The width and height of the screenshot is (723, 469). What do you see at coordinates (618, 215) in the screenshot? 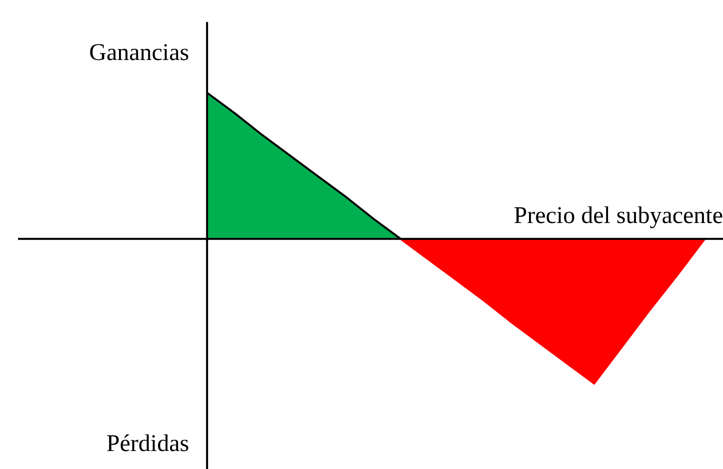
I see `x-axis-title: Precio del subyacente` at bounding box center [618, 215].